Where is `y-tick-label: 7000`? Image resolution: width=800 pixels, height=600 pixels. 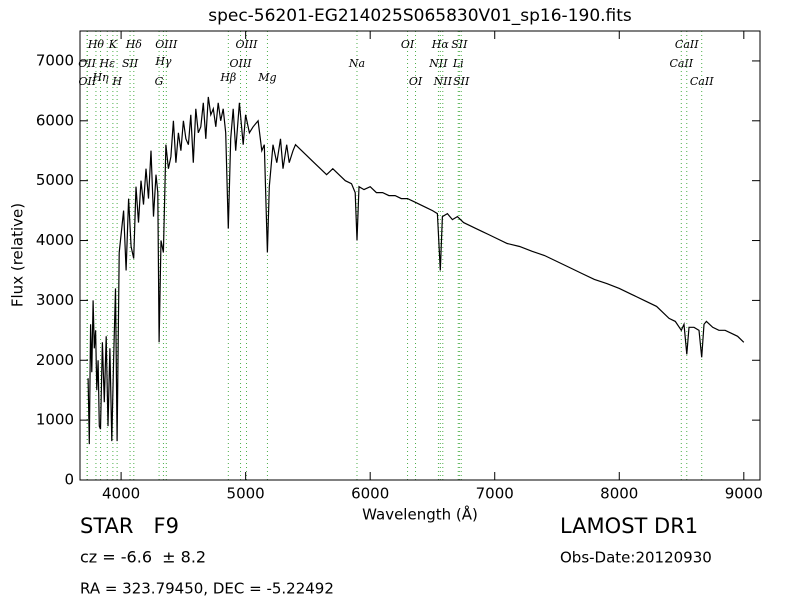
y-tick-label: 7000 is located at coordinates (55, 60).